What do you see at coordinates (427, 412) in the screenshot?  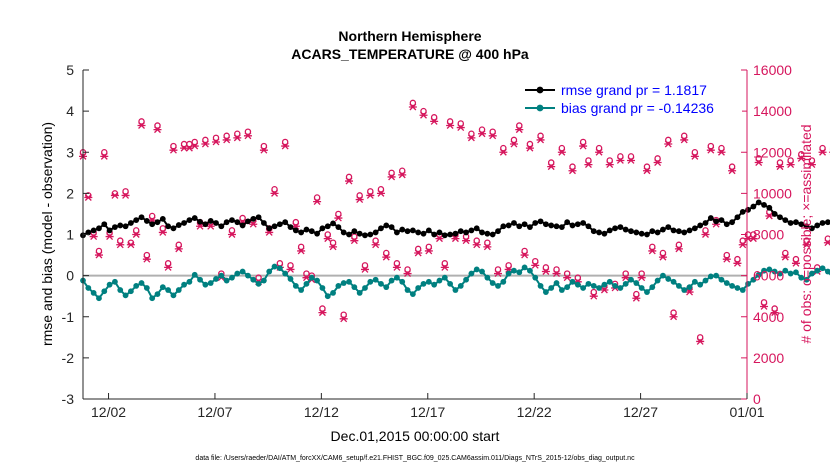 I see `x-tick-label: 12/17` at bounding box center [427, 412].